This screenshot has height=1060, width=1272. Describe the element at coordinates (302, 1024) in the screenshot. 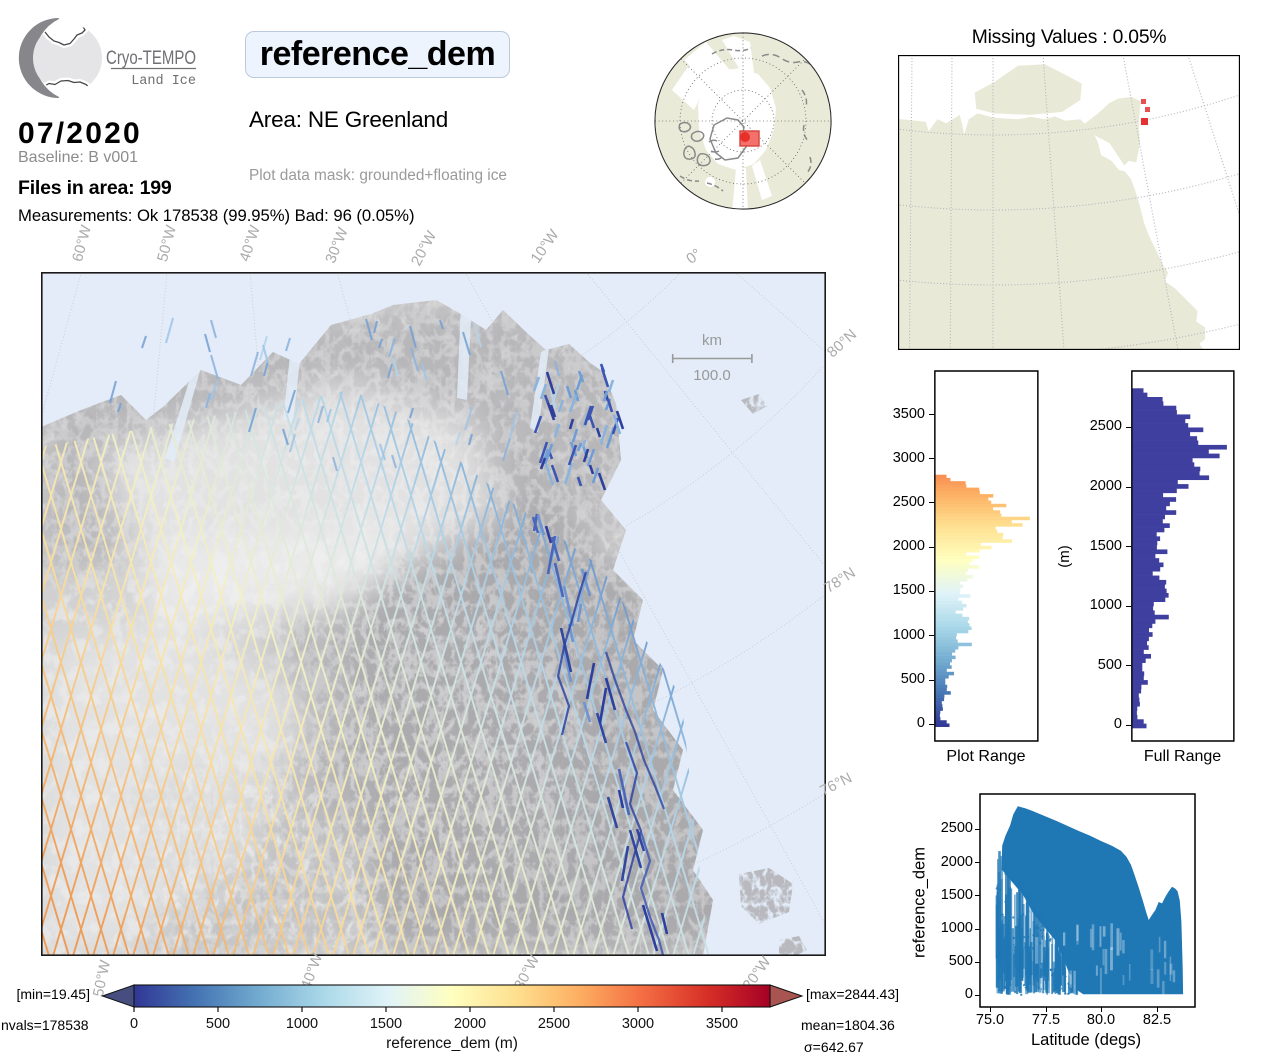

I see `svg-text: 1000` at that location.